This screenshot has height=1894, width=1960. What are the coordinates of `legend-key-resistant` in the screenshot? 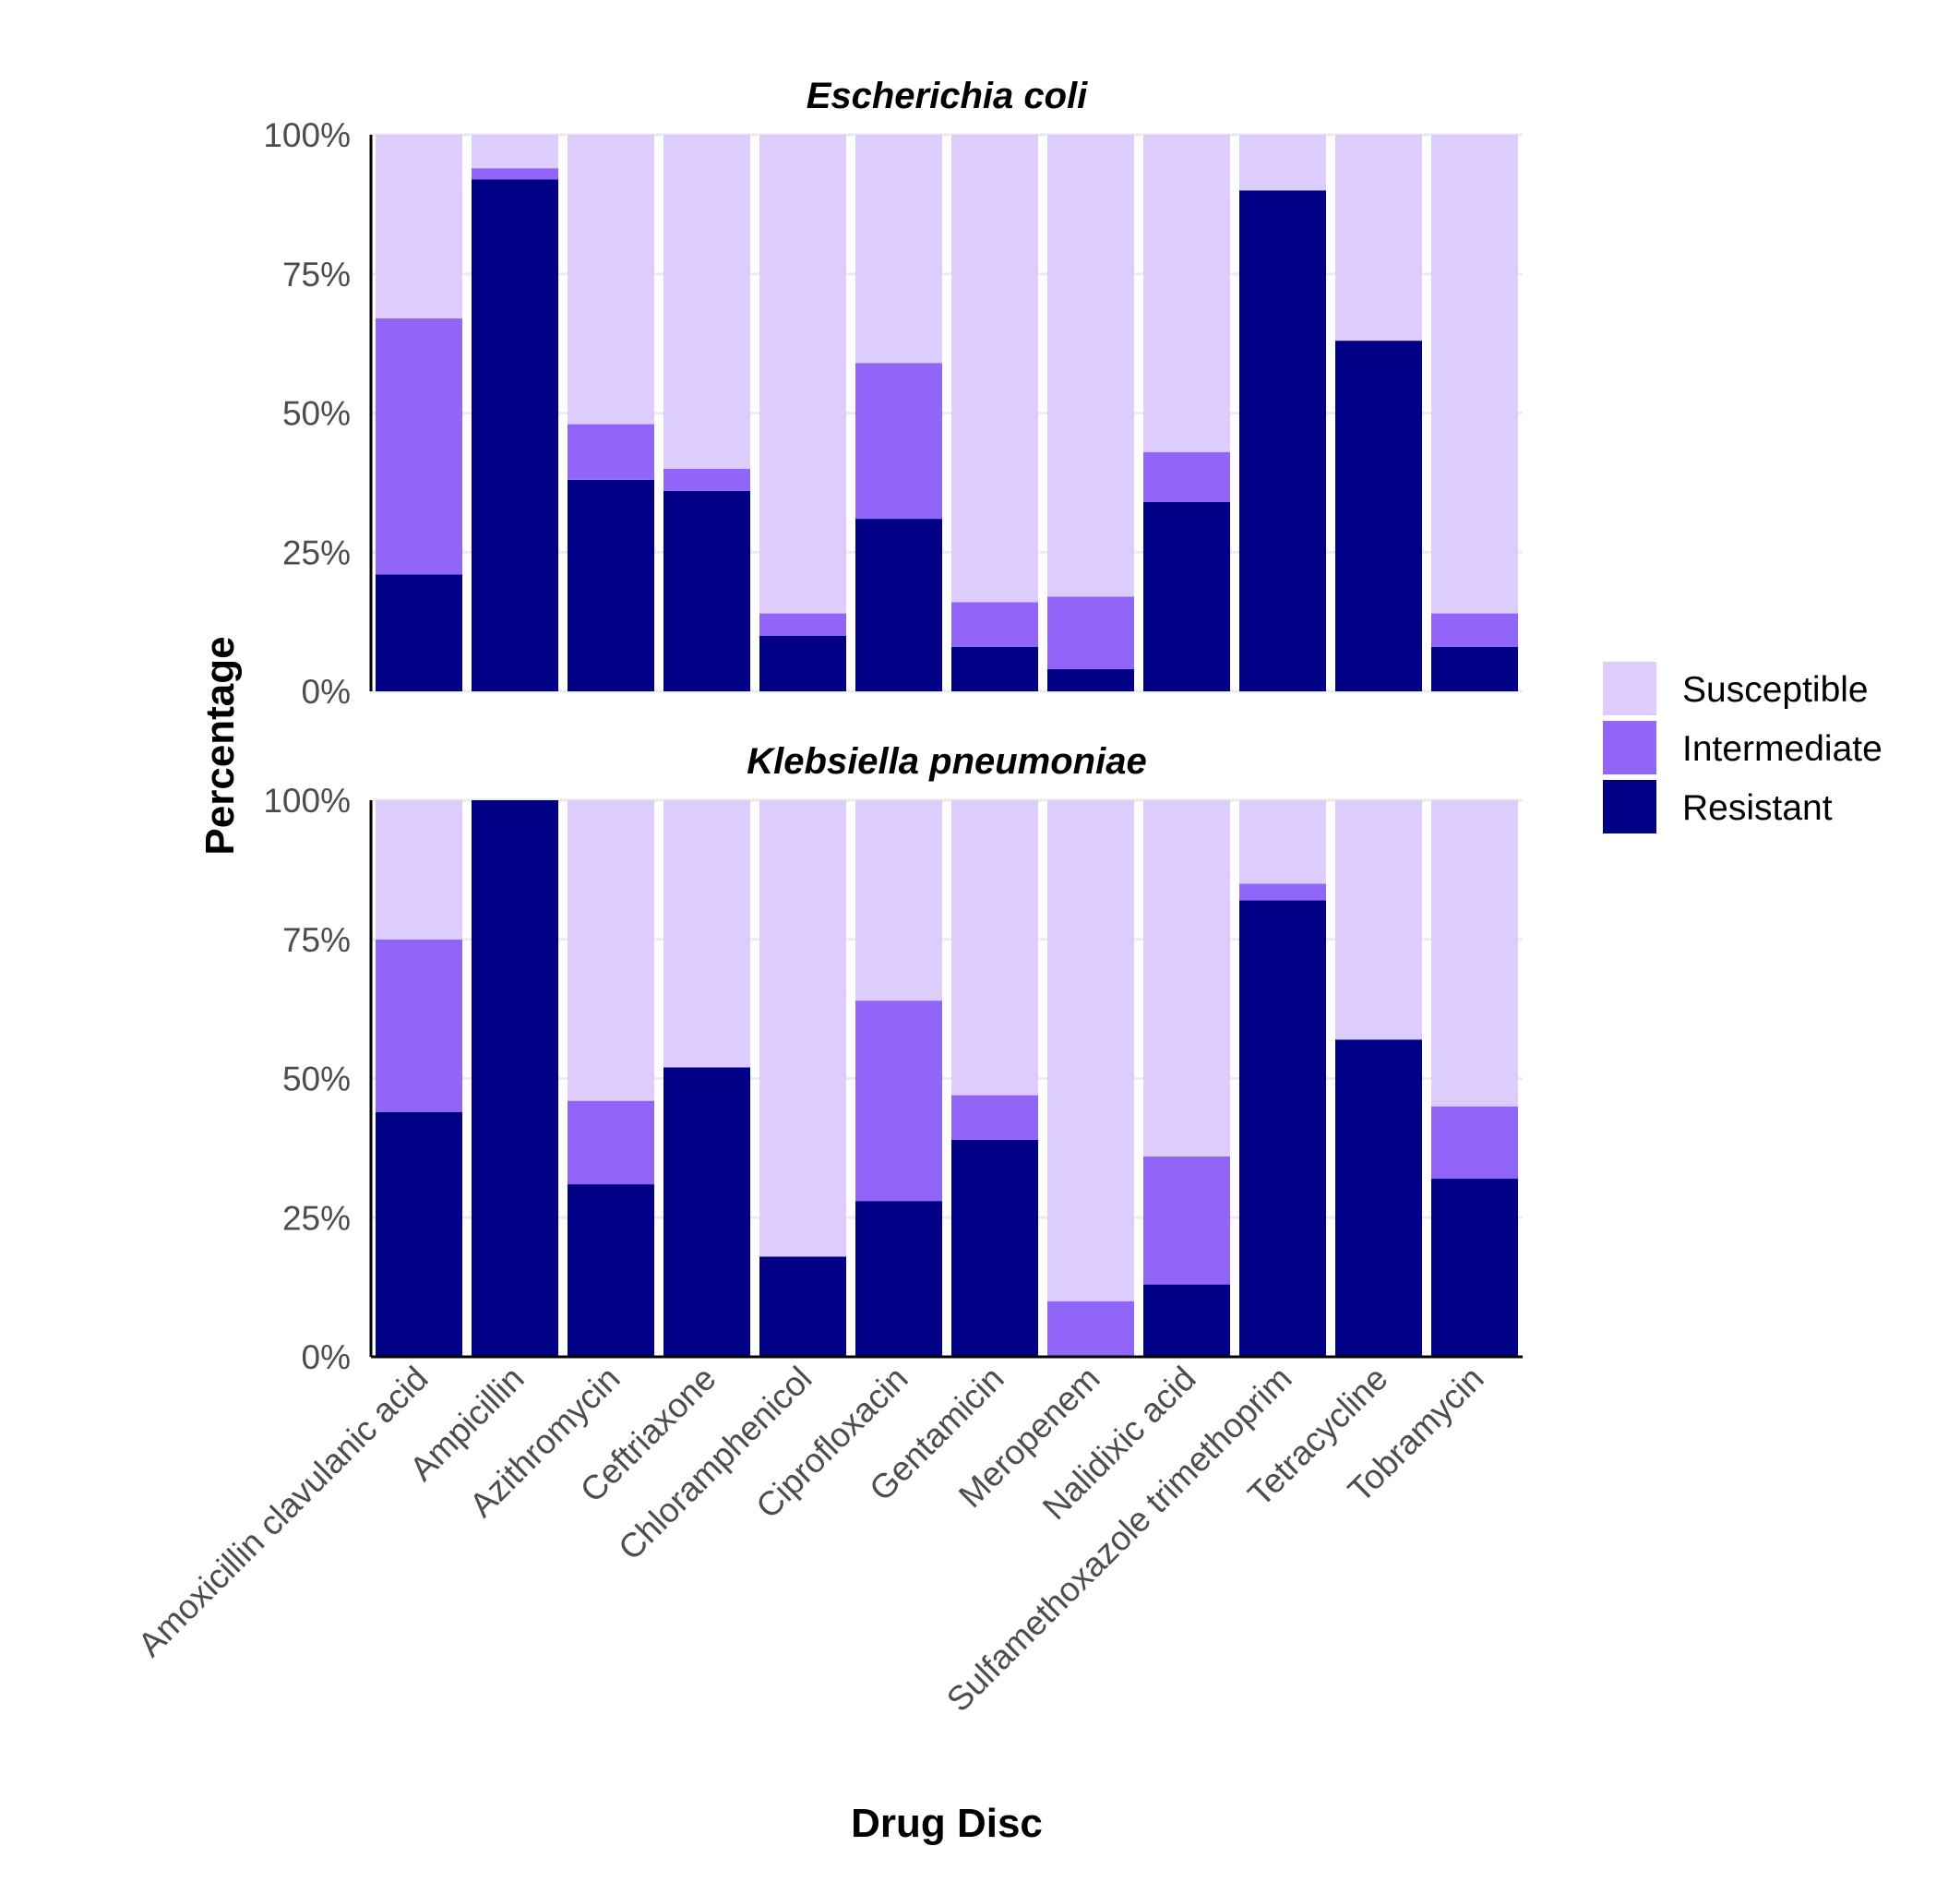 It's located at (1629, 806).